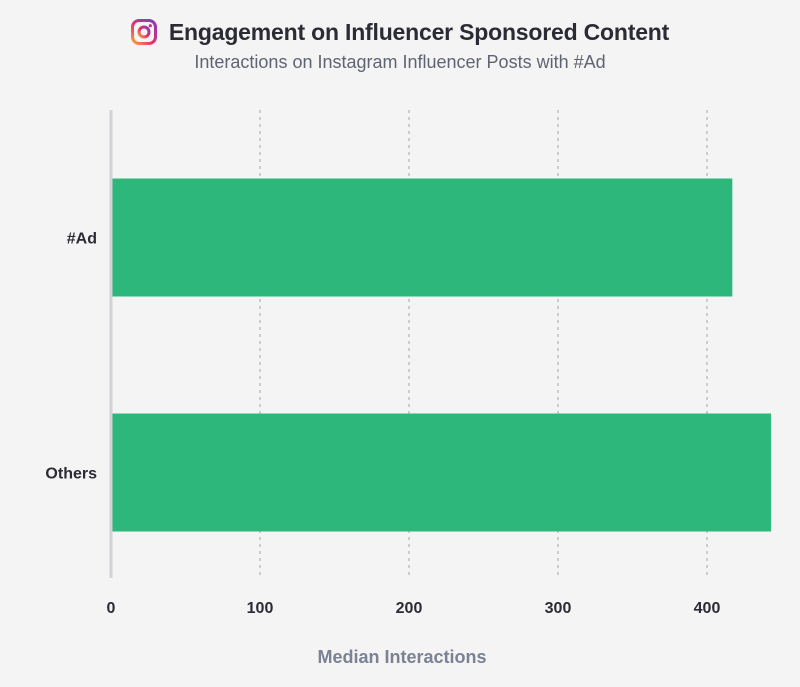  Describe the element at coordinates (111, 608) in the screenshot. I see `x-tick-label-0: 0` at that location.